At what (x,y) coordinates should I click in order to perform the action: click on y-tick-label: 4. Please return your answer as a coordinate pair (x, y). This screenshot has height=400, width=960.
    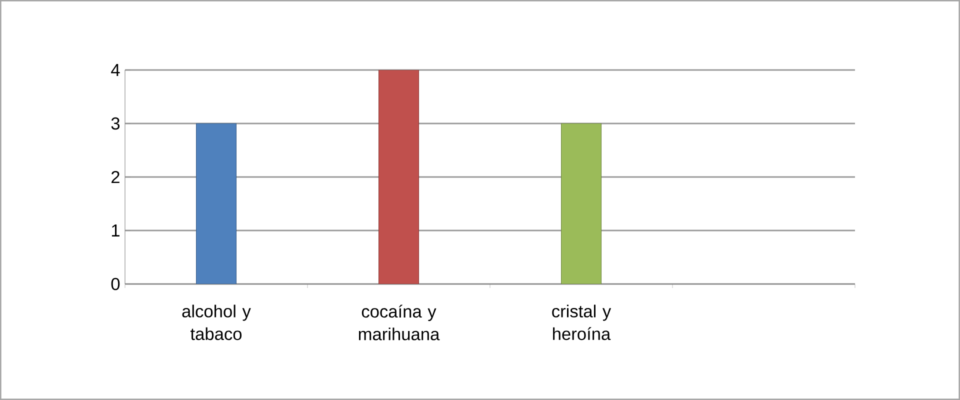
    Looking at the image, I should click on (115, 70).